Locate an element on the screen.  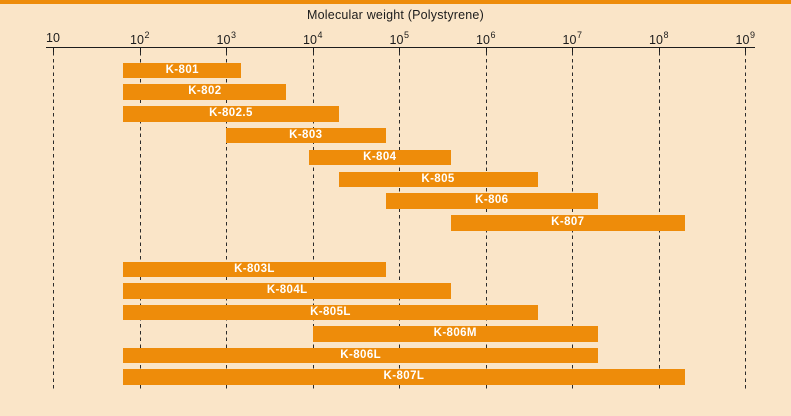
bar-k-801: K-801 is located at coordinates (182, 70).